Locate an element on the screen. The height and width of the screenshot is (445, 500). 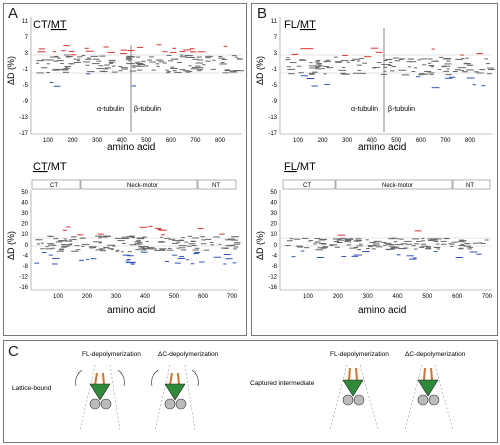
domain-box-nt is located at coordinates (217, 184).